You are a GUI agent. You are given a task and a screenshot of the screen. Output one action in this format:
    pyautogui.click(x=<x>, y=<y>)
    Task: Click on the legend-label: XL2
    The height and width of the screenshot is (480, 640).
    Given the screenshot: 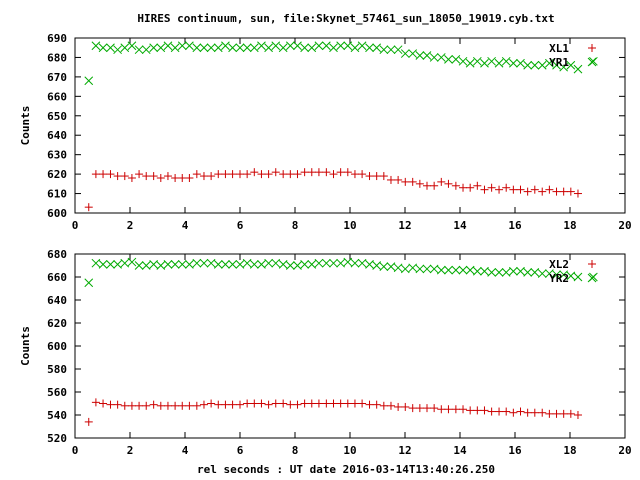 What is the action you would take?
    pyautogui.click(x=559, y=264)
    